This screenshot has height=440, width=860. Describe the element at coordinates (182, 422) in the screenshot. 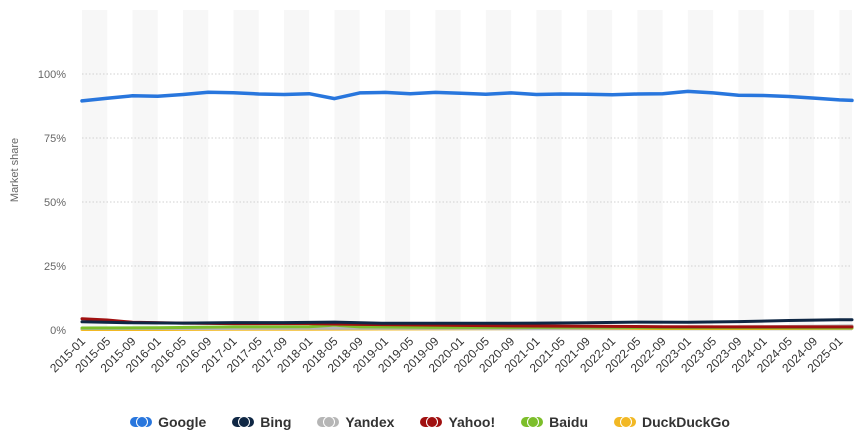

I see `legend-label: Google` at that location.